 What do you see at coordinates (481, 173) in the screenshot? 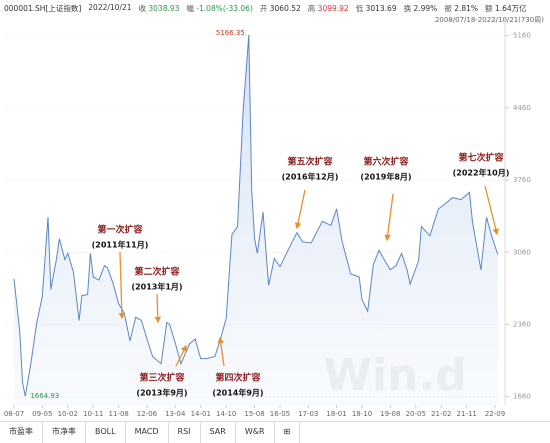
I see `annotation-date: (2022年10月)` at bounding box center [481, 173].